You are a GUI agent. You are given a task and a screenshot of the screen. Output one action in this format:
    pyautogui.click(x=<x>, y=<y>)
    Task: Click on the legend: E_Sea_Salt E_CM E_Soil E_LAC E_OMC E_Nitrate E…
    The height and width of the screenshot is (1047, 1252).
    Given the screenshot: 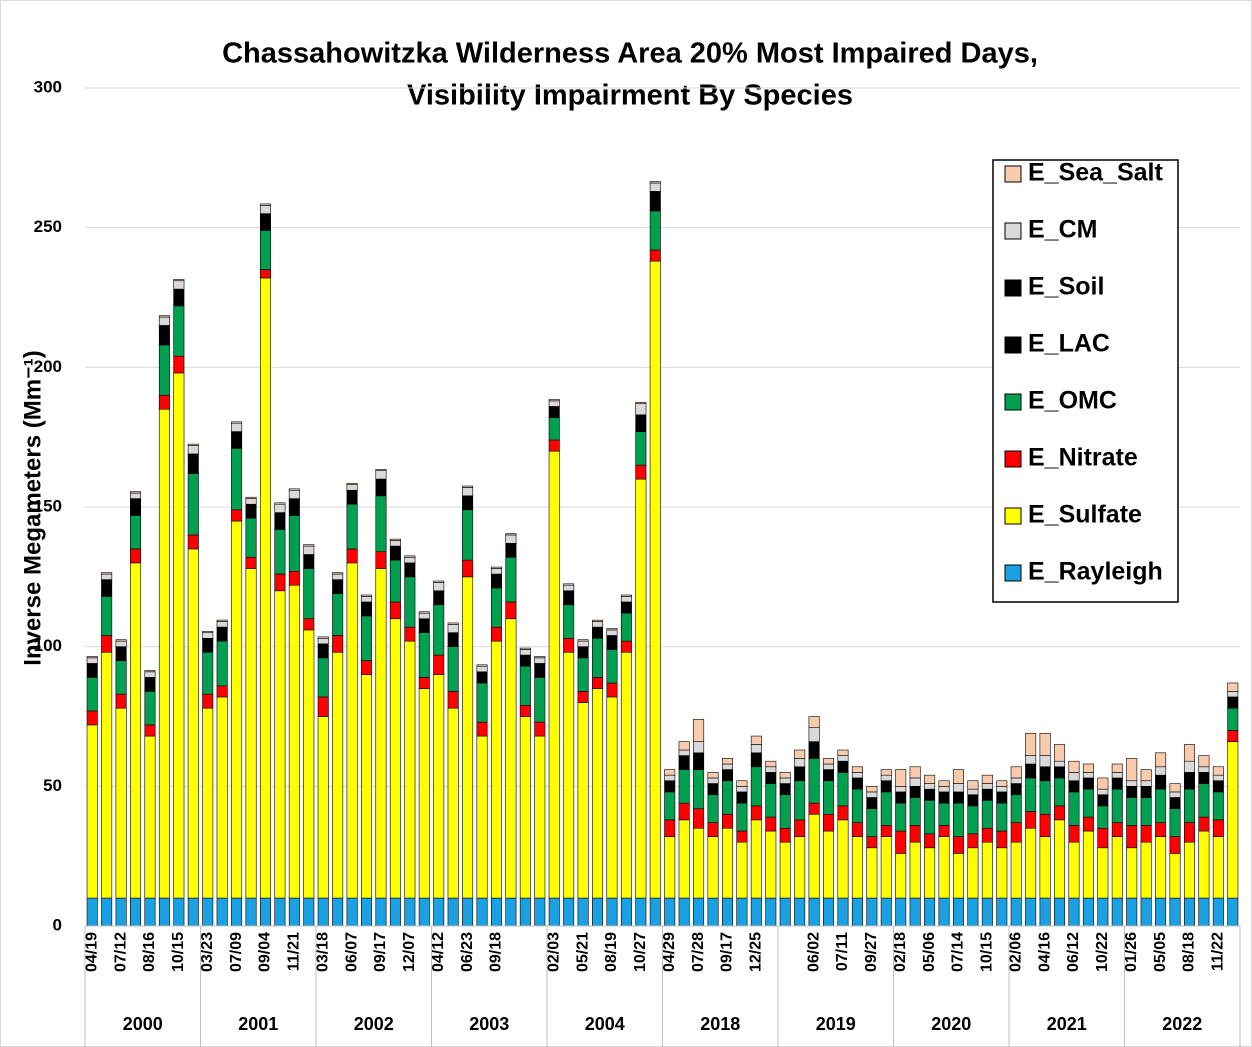 What is the action you would take?
    pyautogui.click(x=1085, y=381)
    